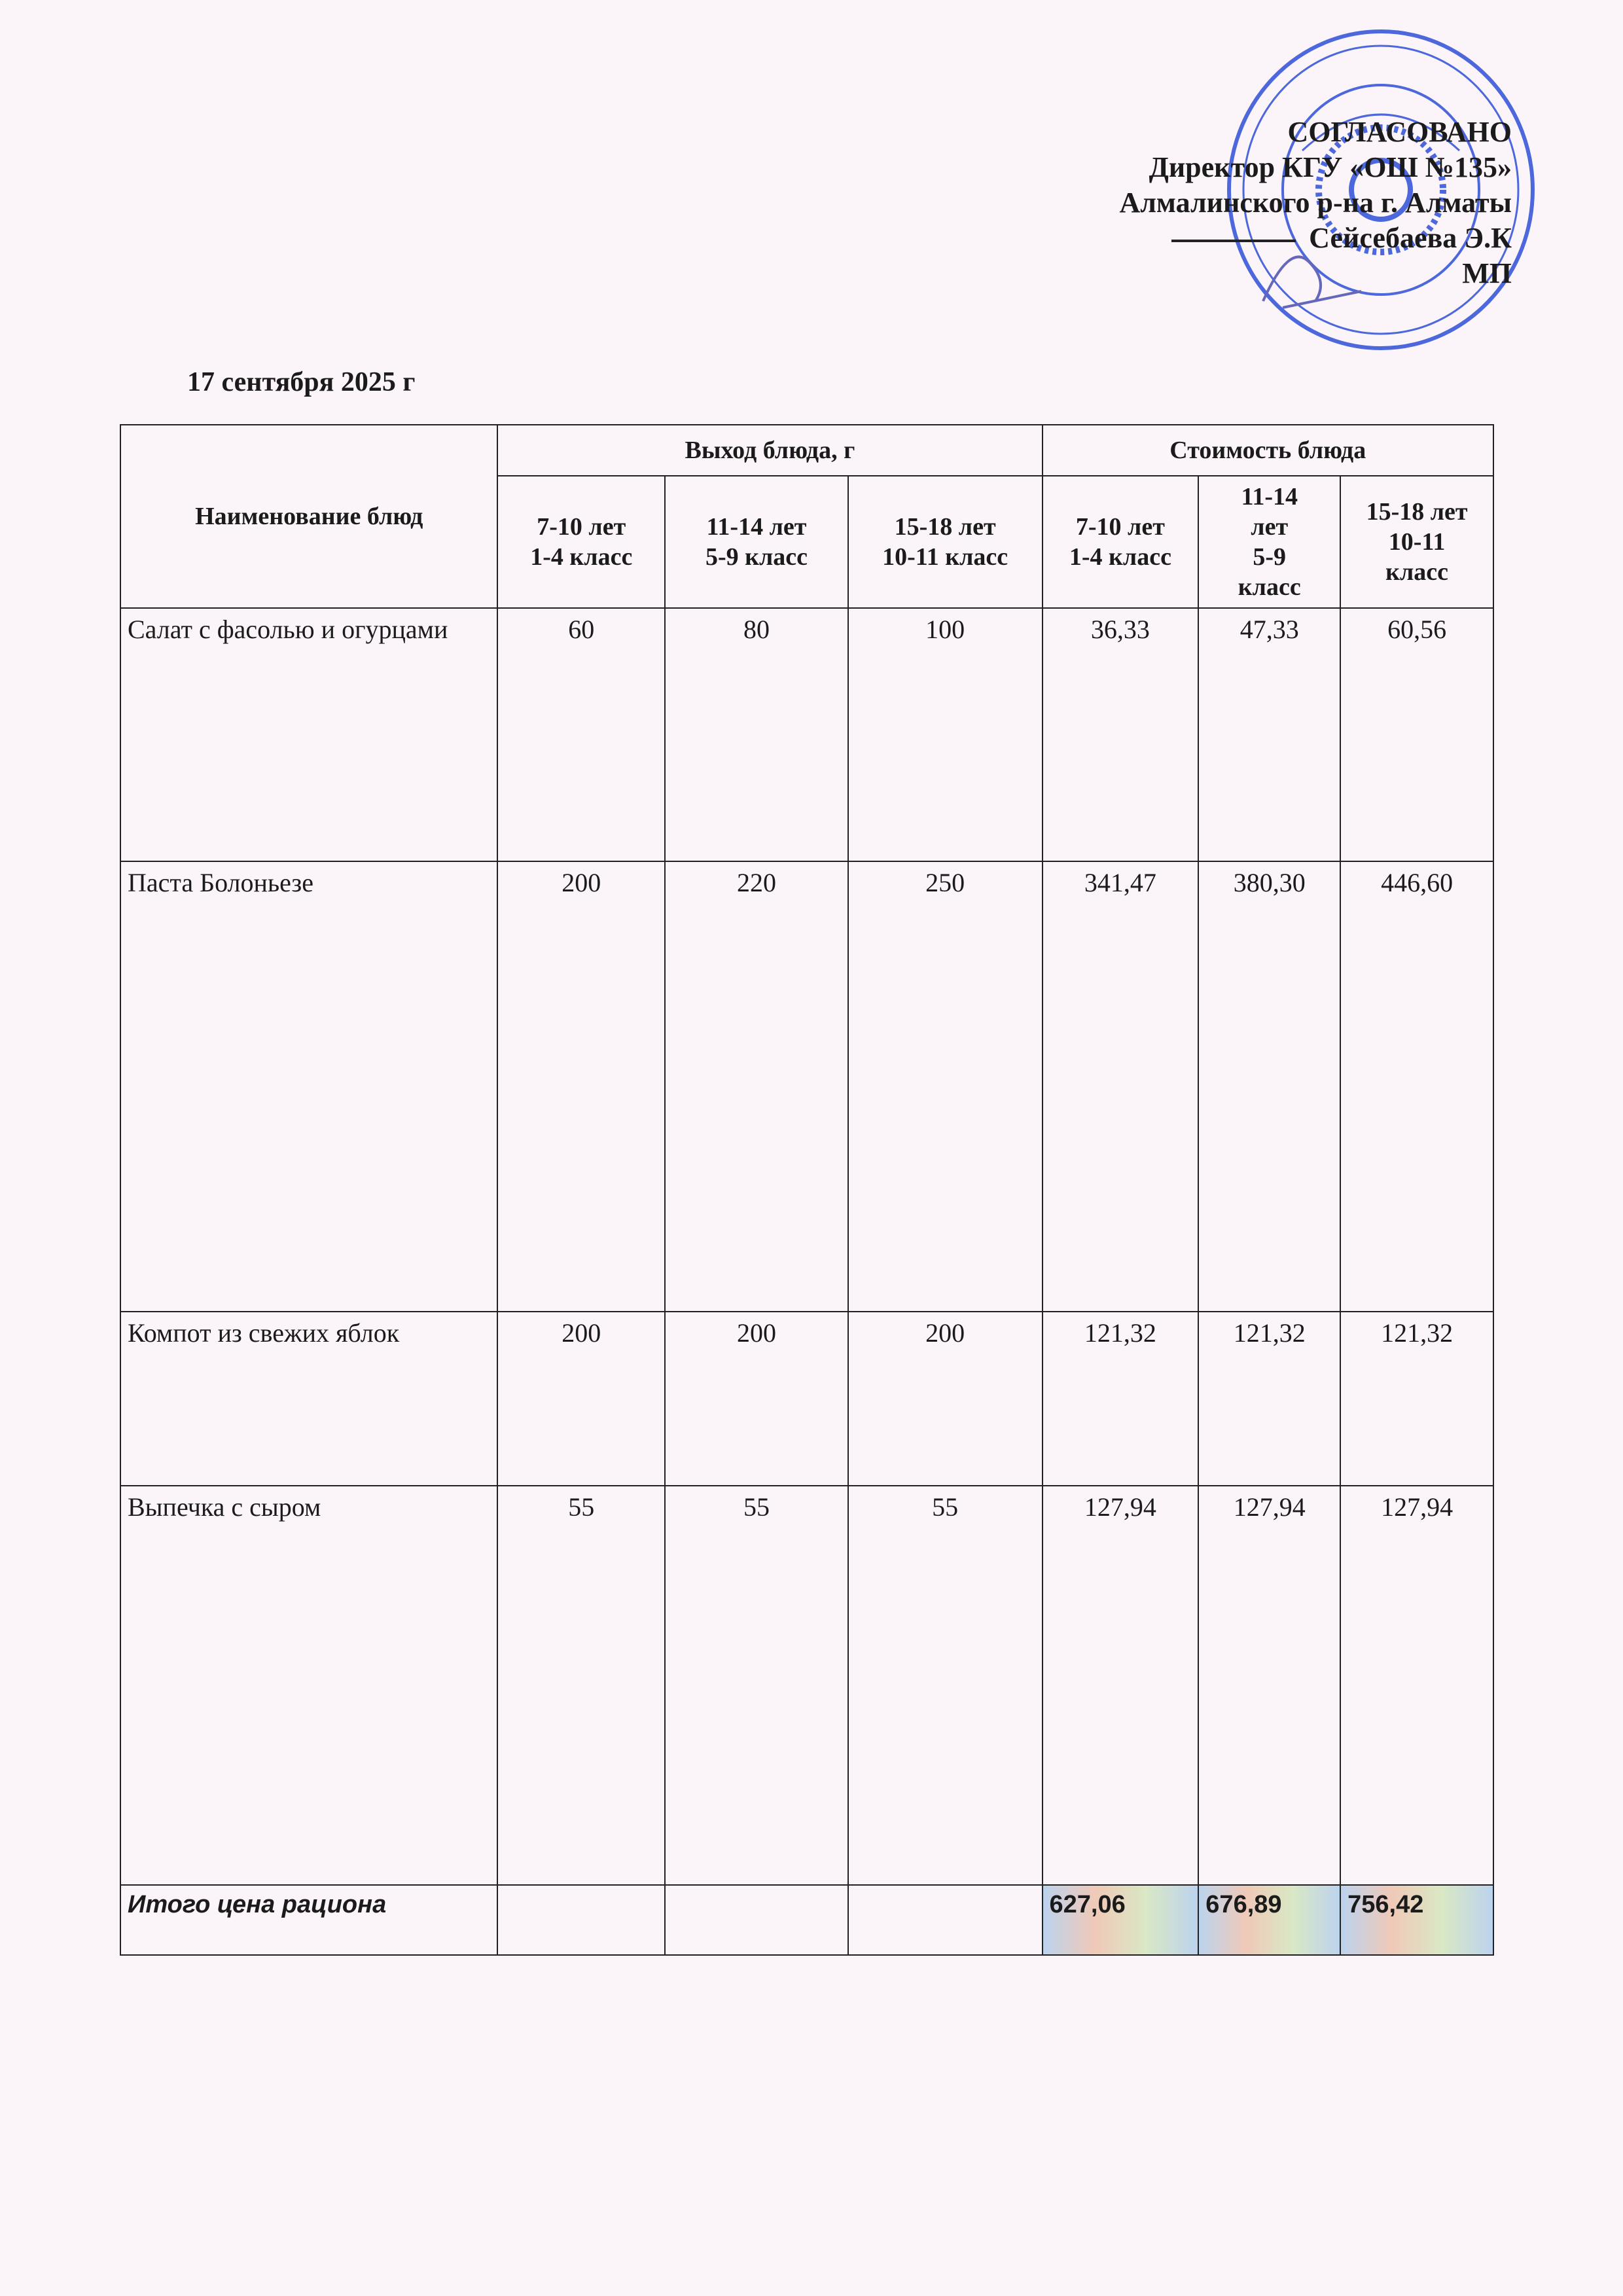 The width and height of the screenshot is (1623, 2296). I want to click on dish-name: Паста Болоньезе, so click(309, 1086).